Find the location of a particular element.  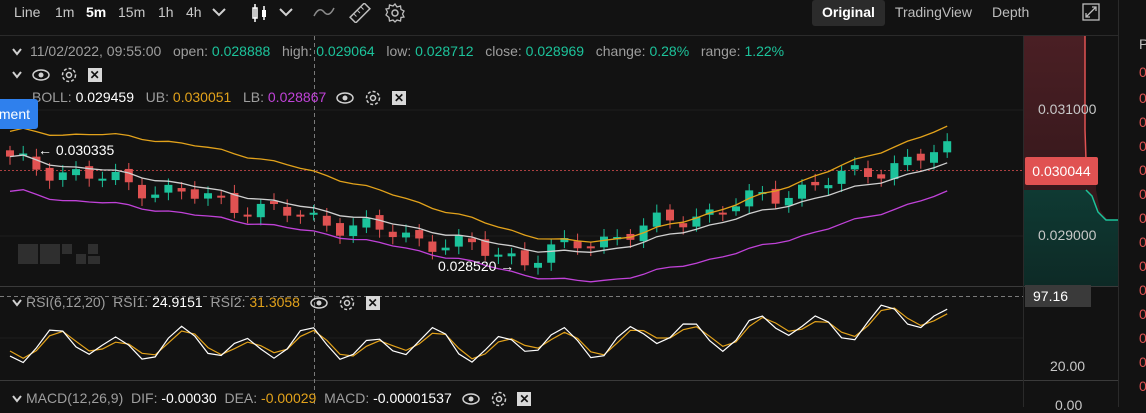

tab-original: Original is located at coordinates (848, 13).